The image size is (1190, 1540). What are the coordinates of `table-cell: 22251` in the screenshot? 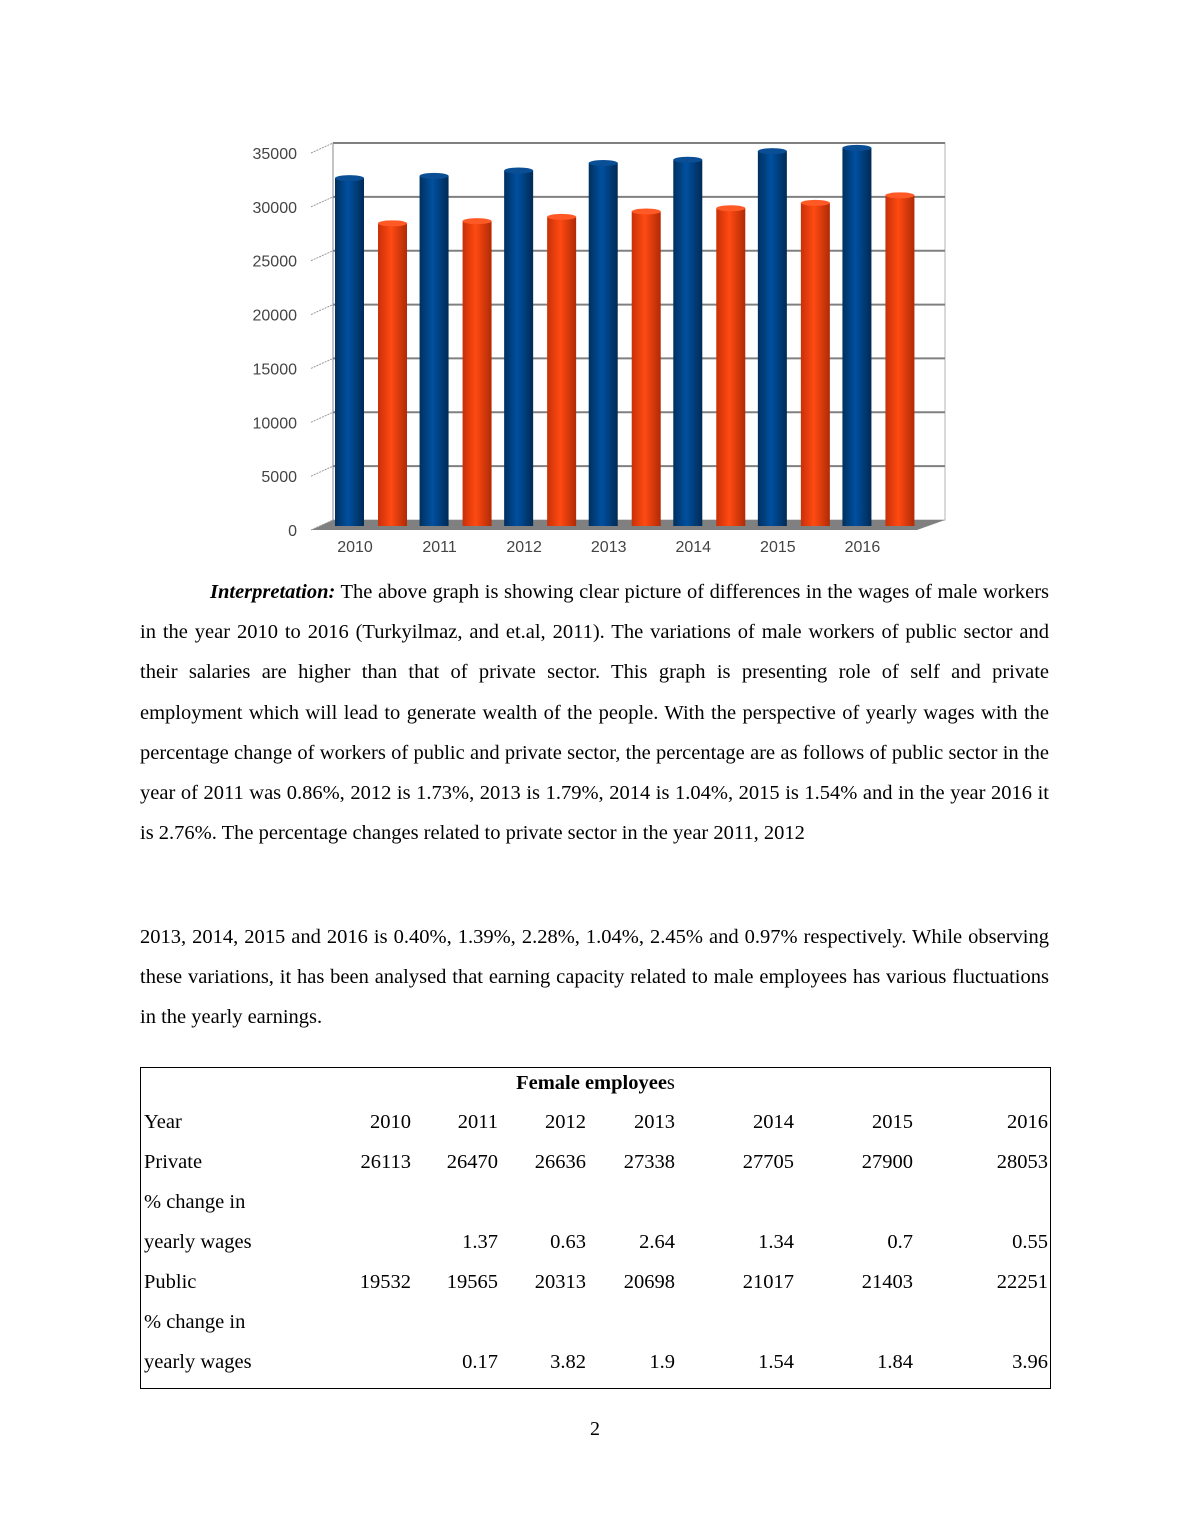 It's located at (1022, 1282).